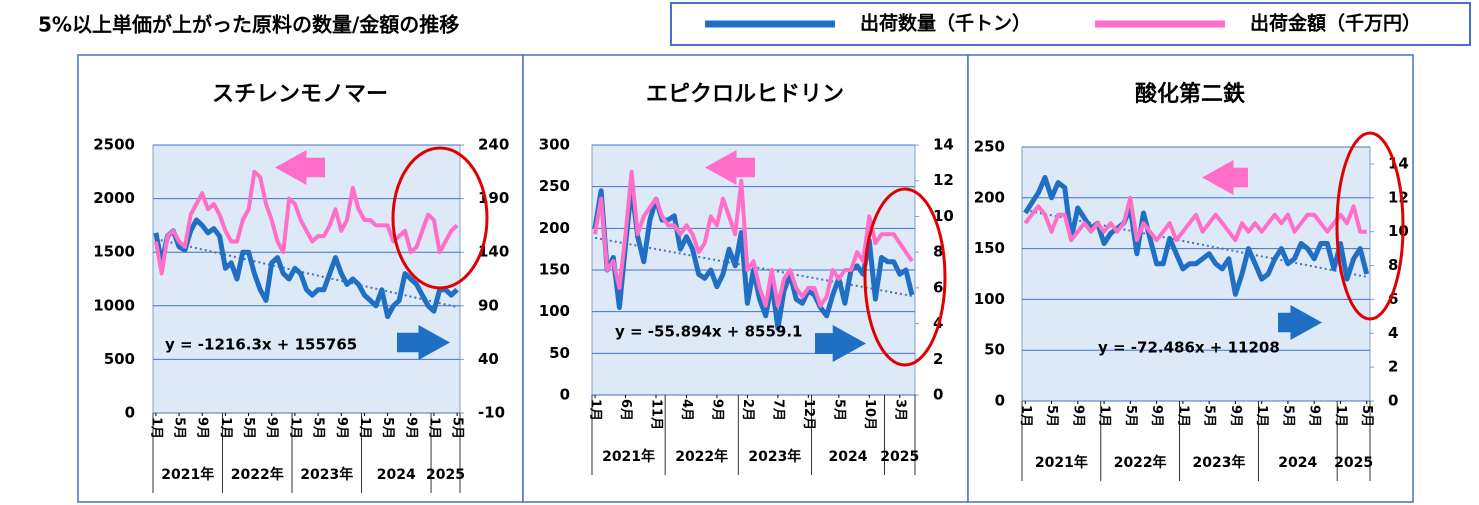 This screenshot has height=505, width=1479. Describe the element at coordinates (554, 270) in the screenshot. I see `y-tick-label: 150` at that location.